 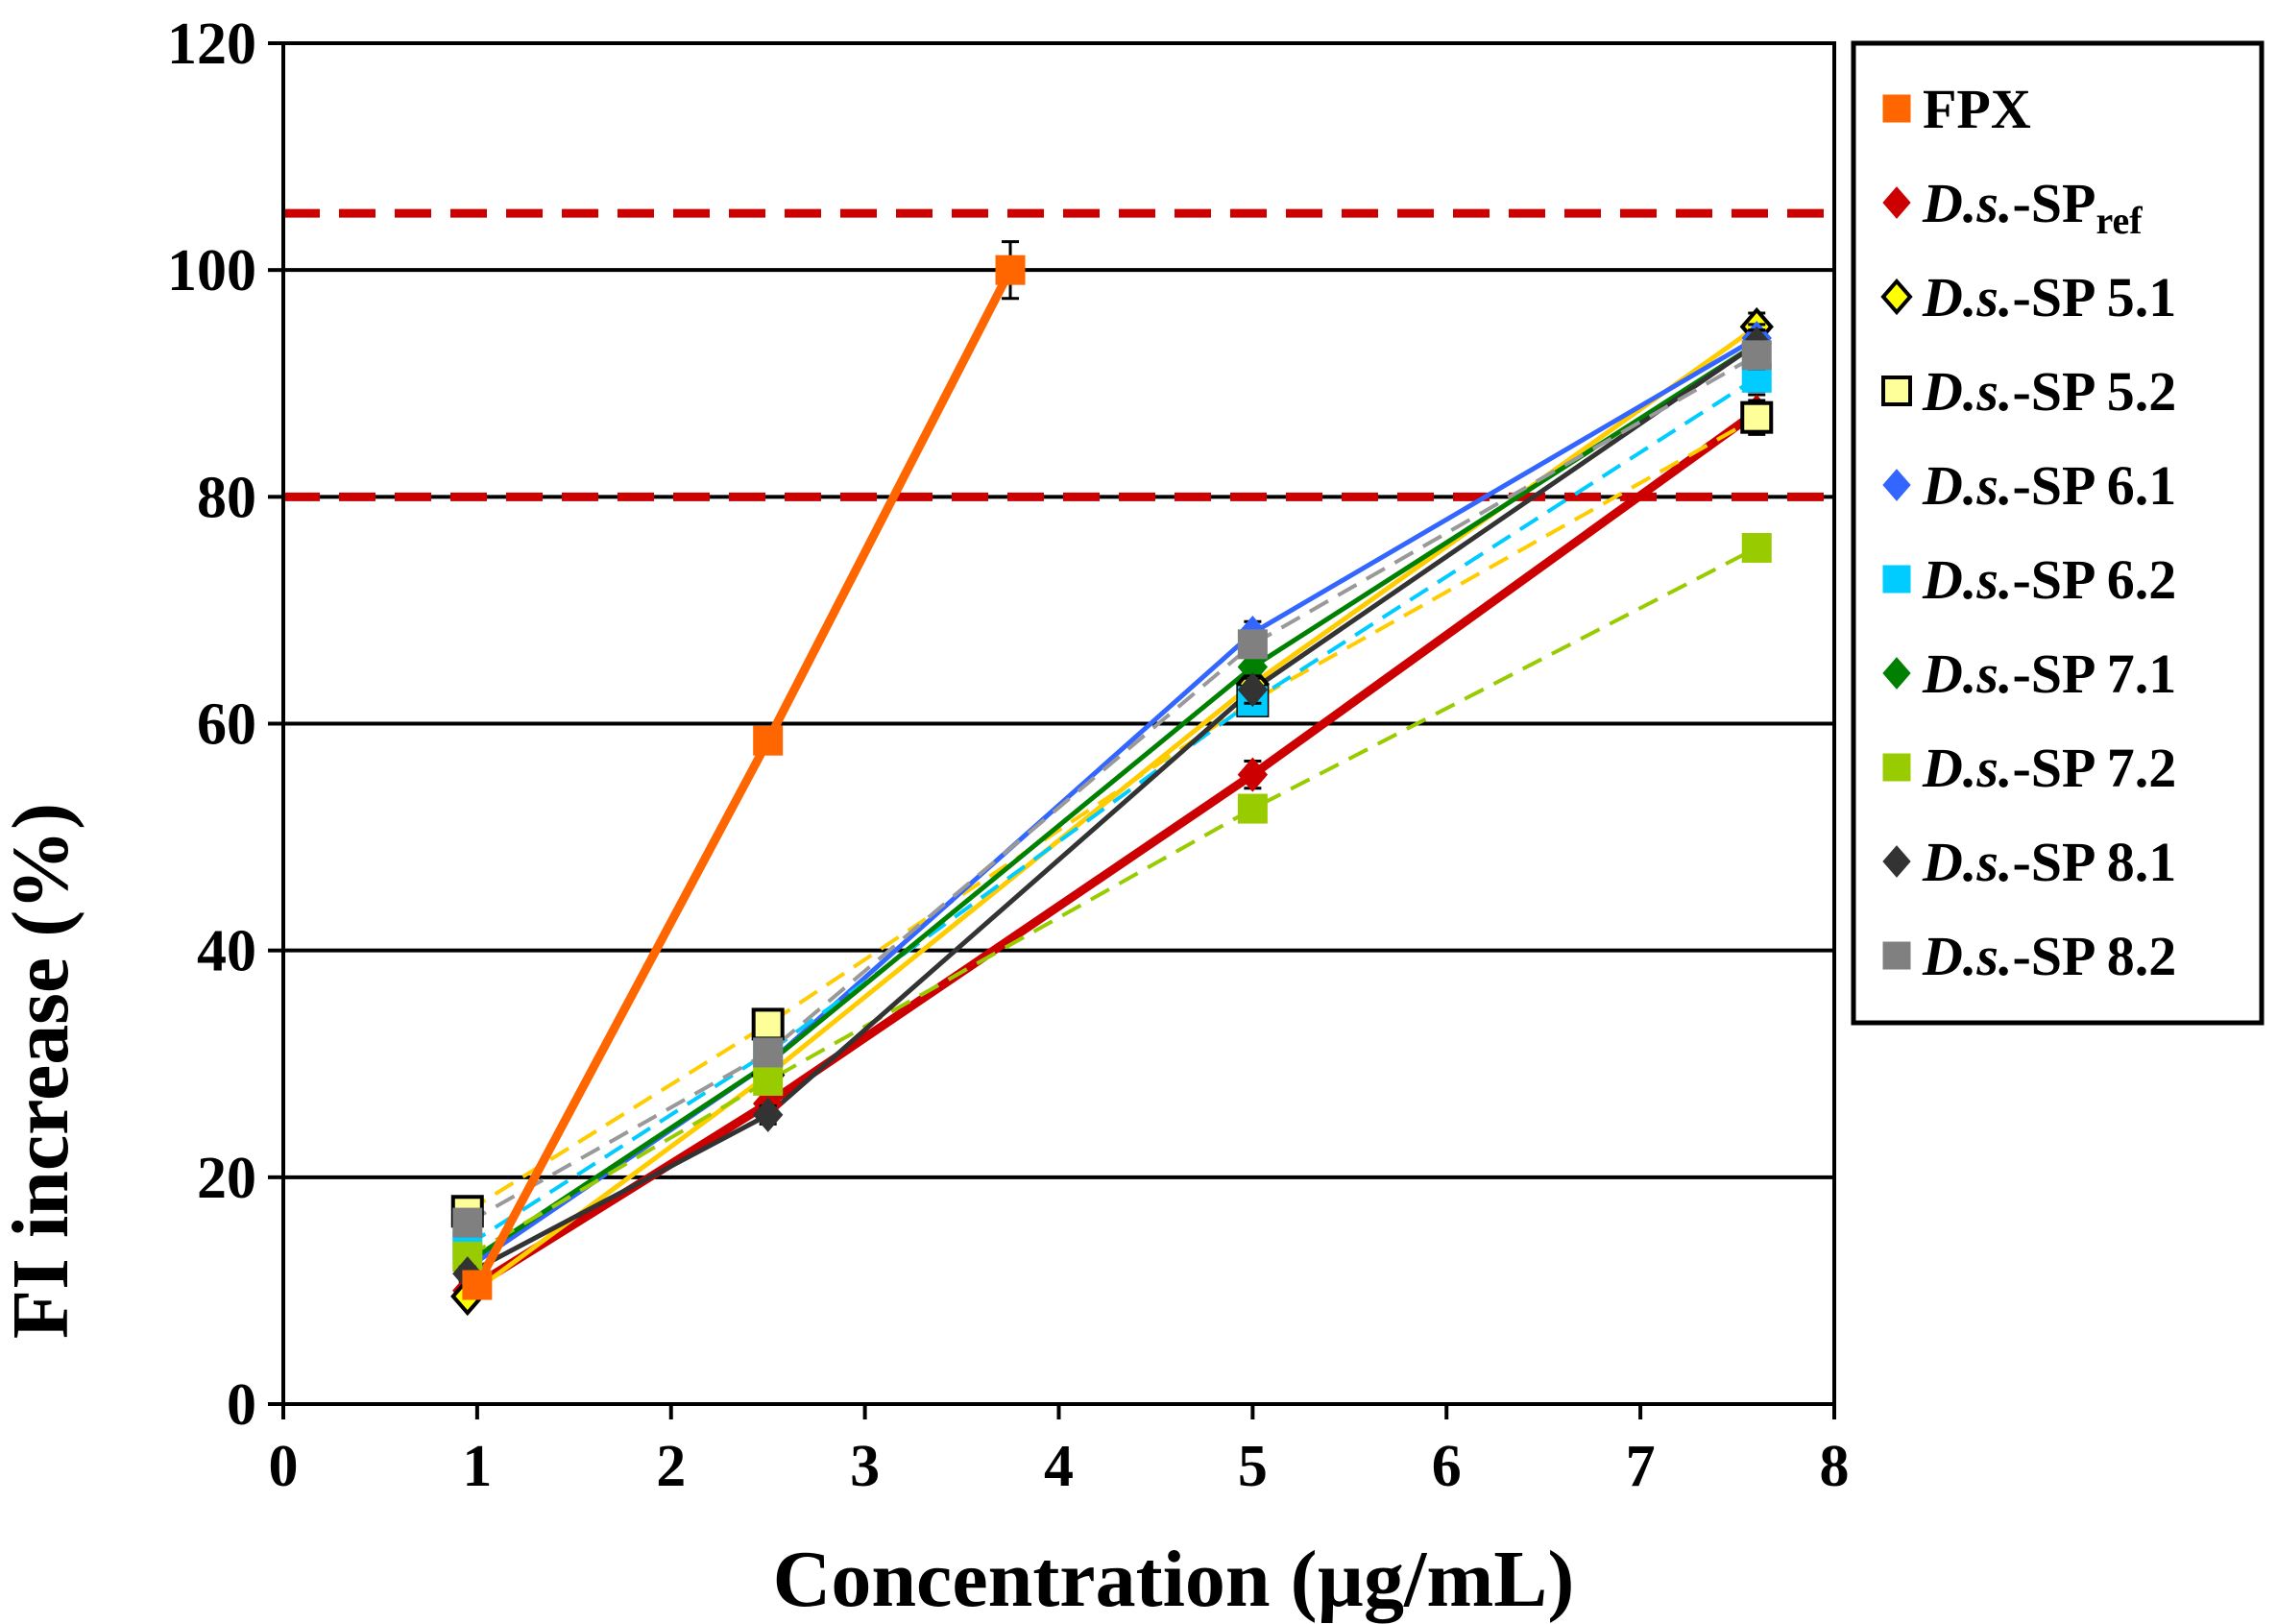 I want to click on legend-label-italic-d-s-sp-7-1: D.s., so click(x=1967, y=673).